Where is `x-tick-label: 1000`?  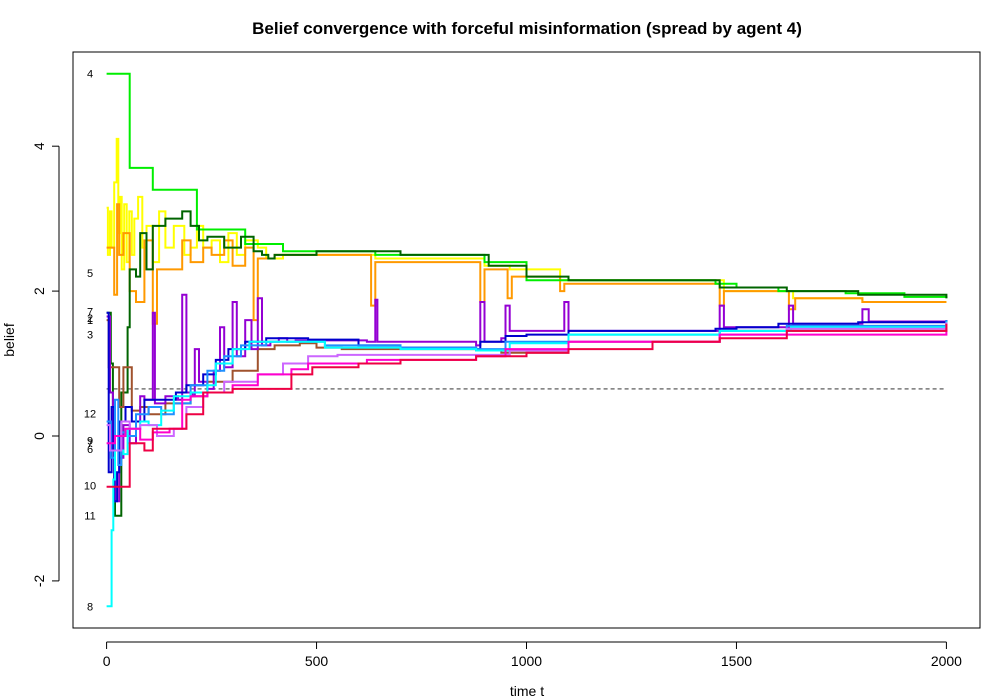
x-tick-label: 1000 is located at coordinates (526, 661).